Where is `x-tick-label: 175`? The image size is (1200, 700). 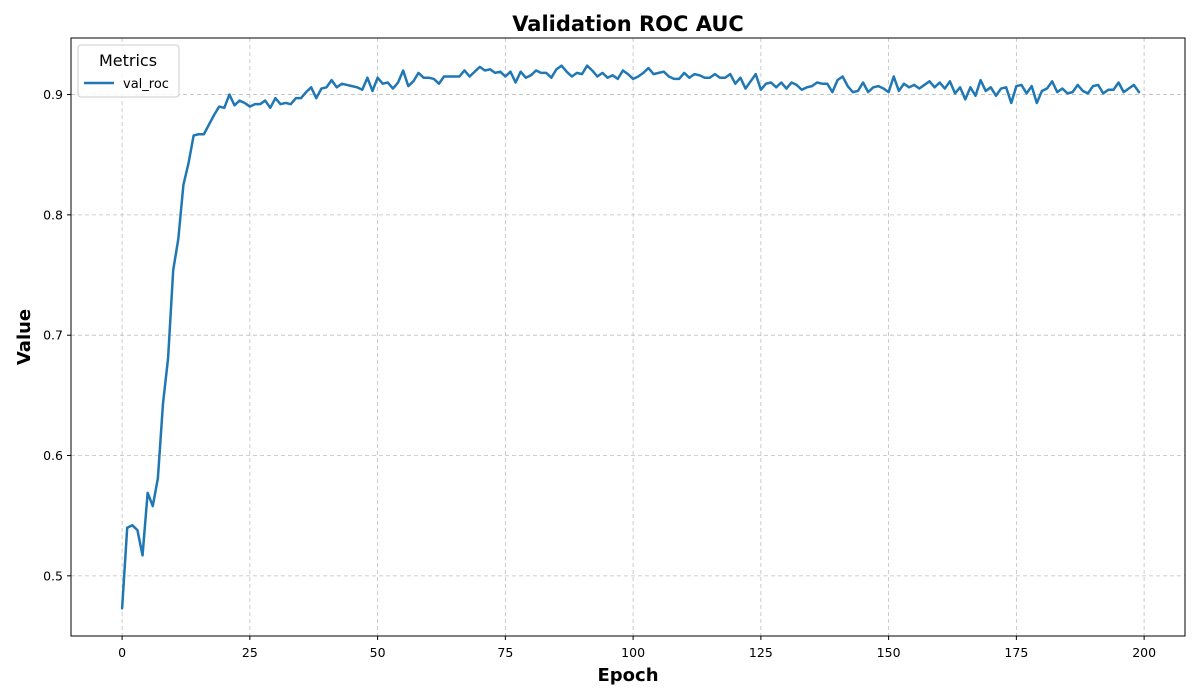
x-tick-label: 175 is located at coordinates (1016, 652).